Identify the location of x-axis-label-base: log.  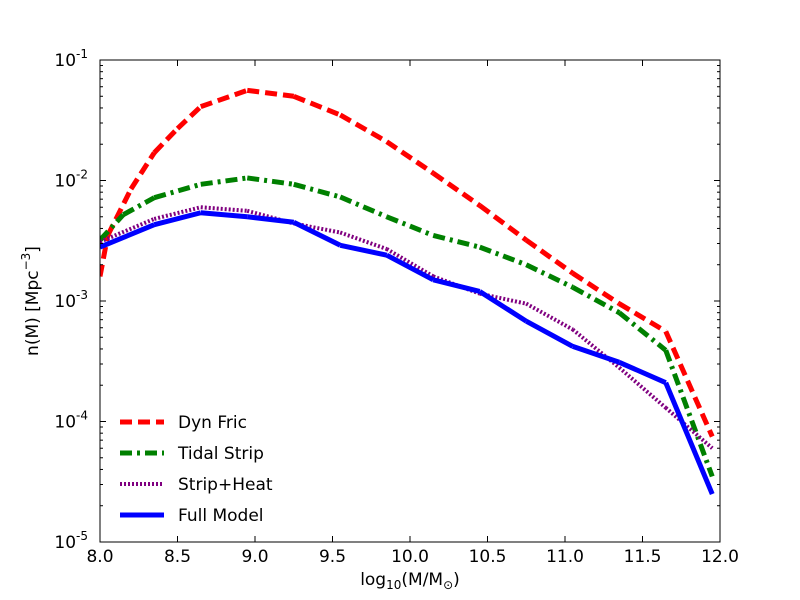
(373, 580).